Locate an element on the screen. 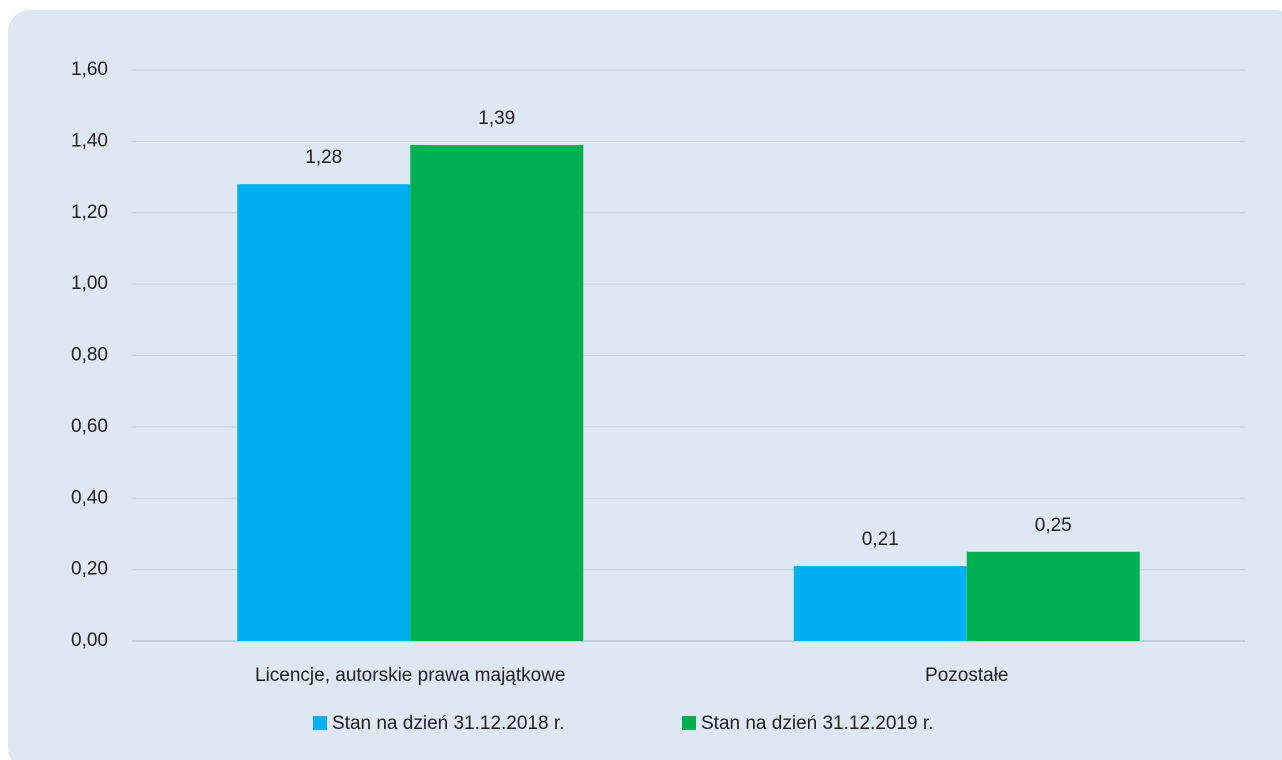 This screenshot has height=760, width=1282. x-tick-label: Pozostałe is located at coordinates (966, 675).